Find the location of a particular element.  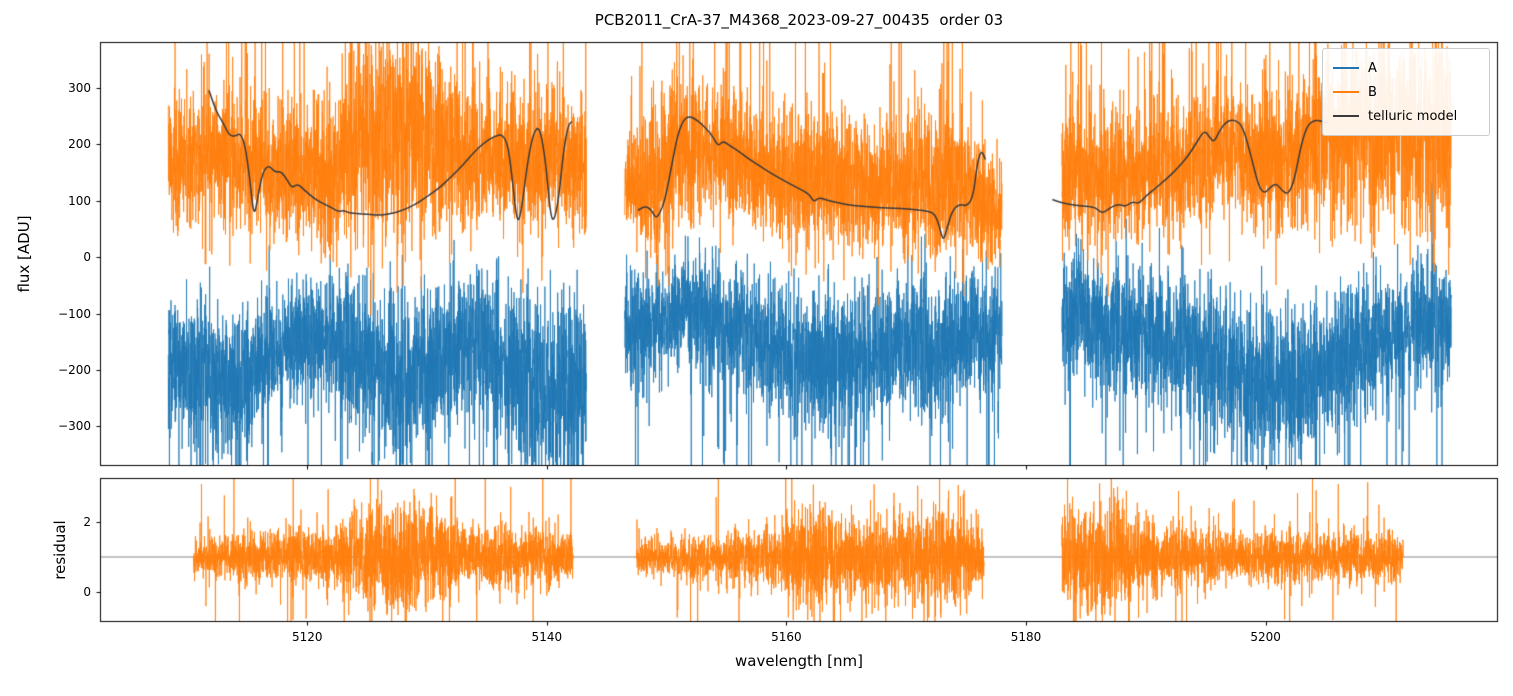

legend-label-b: B is located at coordinates (1372, 92).